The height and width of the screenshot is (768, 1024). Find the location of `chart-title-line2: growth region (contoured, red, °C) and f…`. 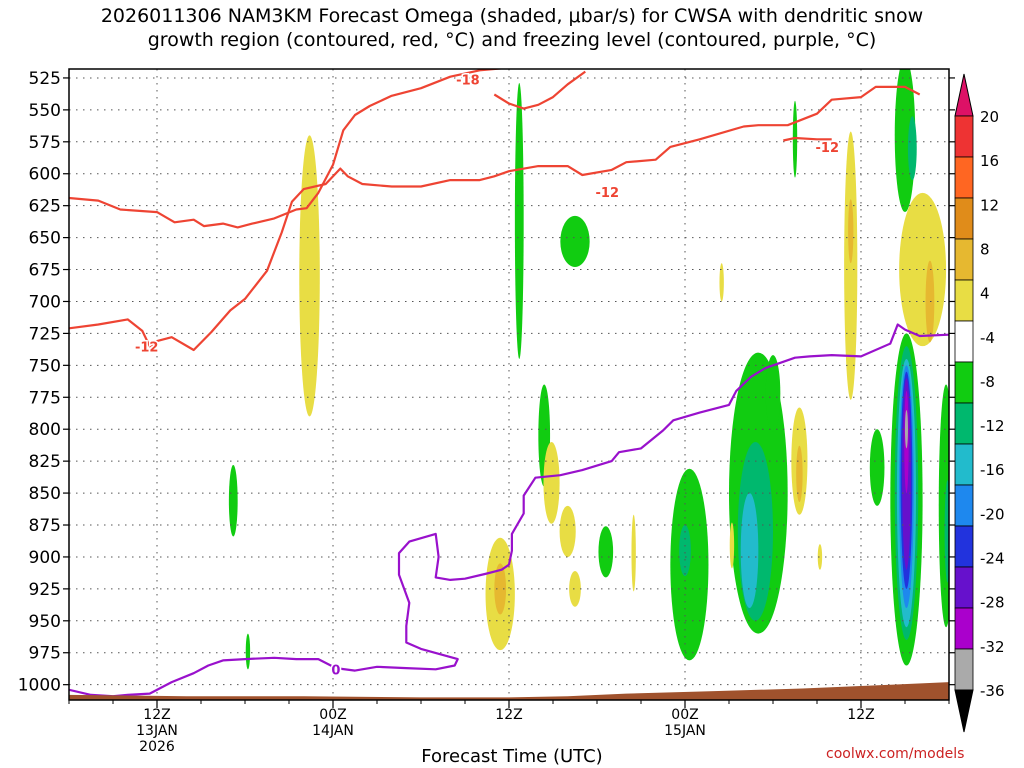

chart-title-line2: growth region (contoured, red, °C) and f… is located at coordinates (512, 40).